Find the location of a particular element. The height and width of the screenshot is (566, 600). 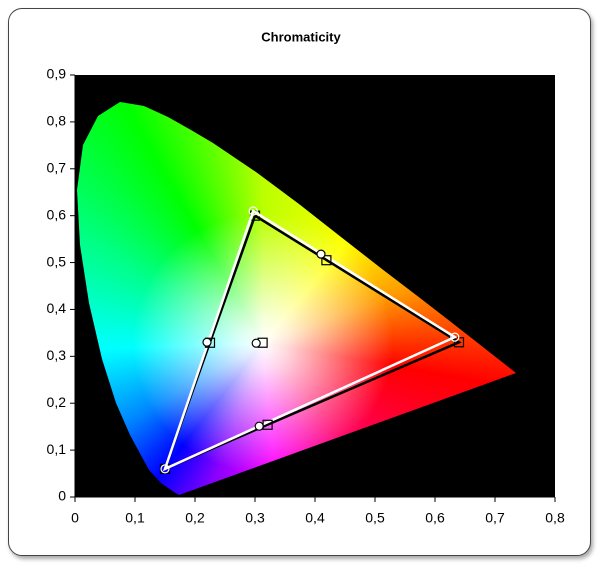

x-tick-label: 0,2 is located at coordinates (195, 518).